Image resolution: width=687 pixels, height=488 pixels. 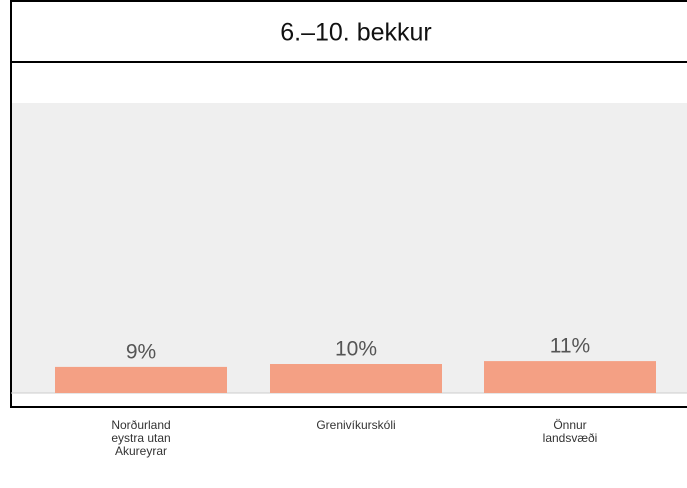 I want to click on x-tick-label: Grenivíkurskóli, so click(x=356, y=425).